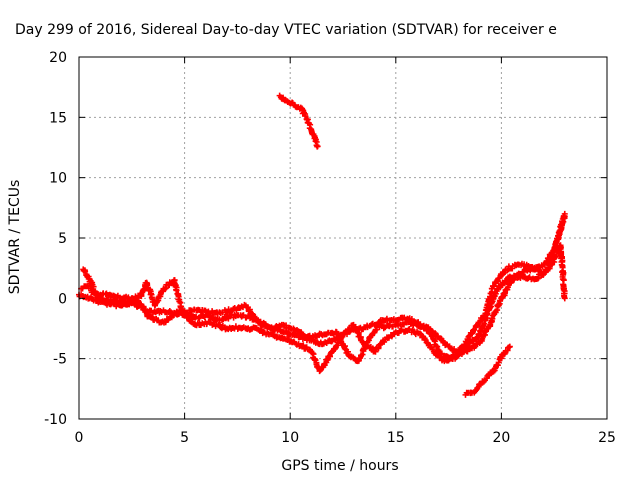 This screenshot has height=480, width=640. I want to click on y-axis-label: SDTVAR / TECUs, so click(15, 237).